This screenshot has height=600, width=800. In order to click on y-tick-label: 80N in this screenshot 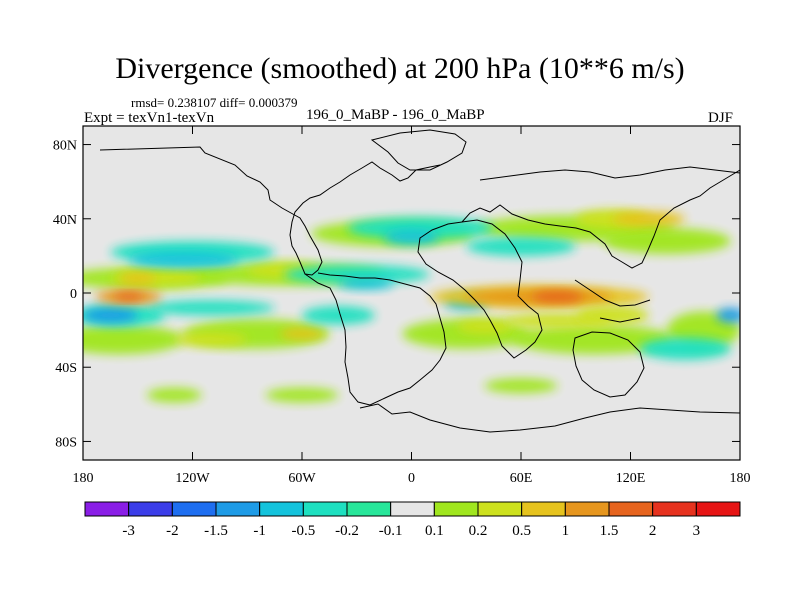, I will do `click(65, 146)`.